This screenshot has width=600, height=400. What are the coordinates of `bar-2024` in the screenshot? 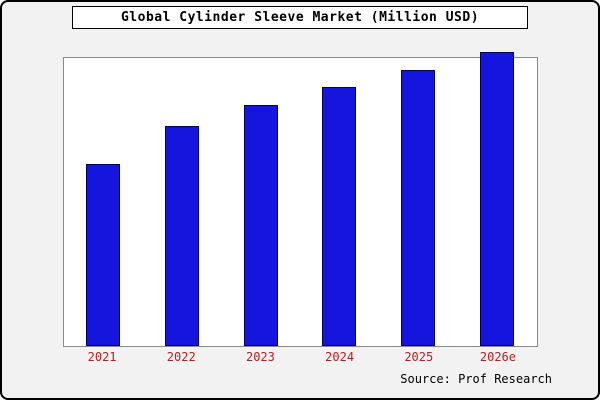 It's located at (339, 216).